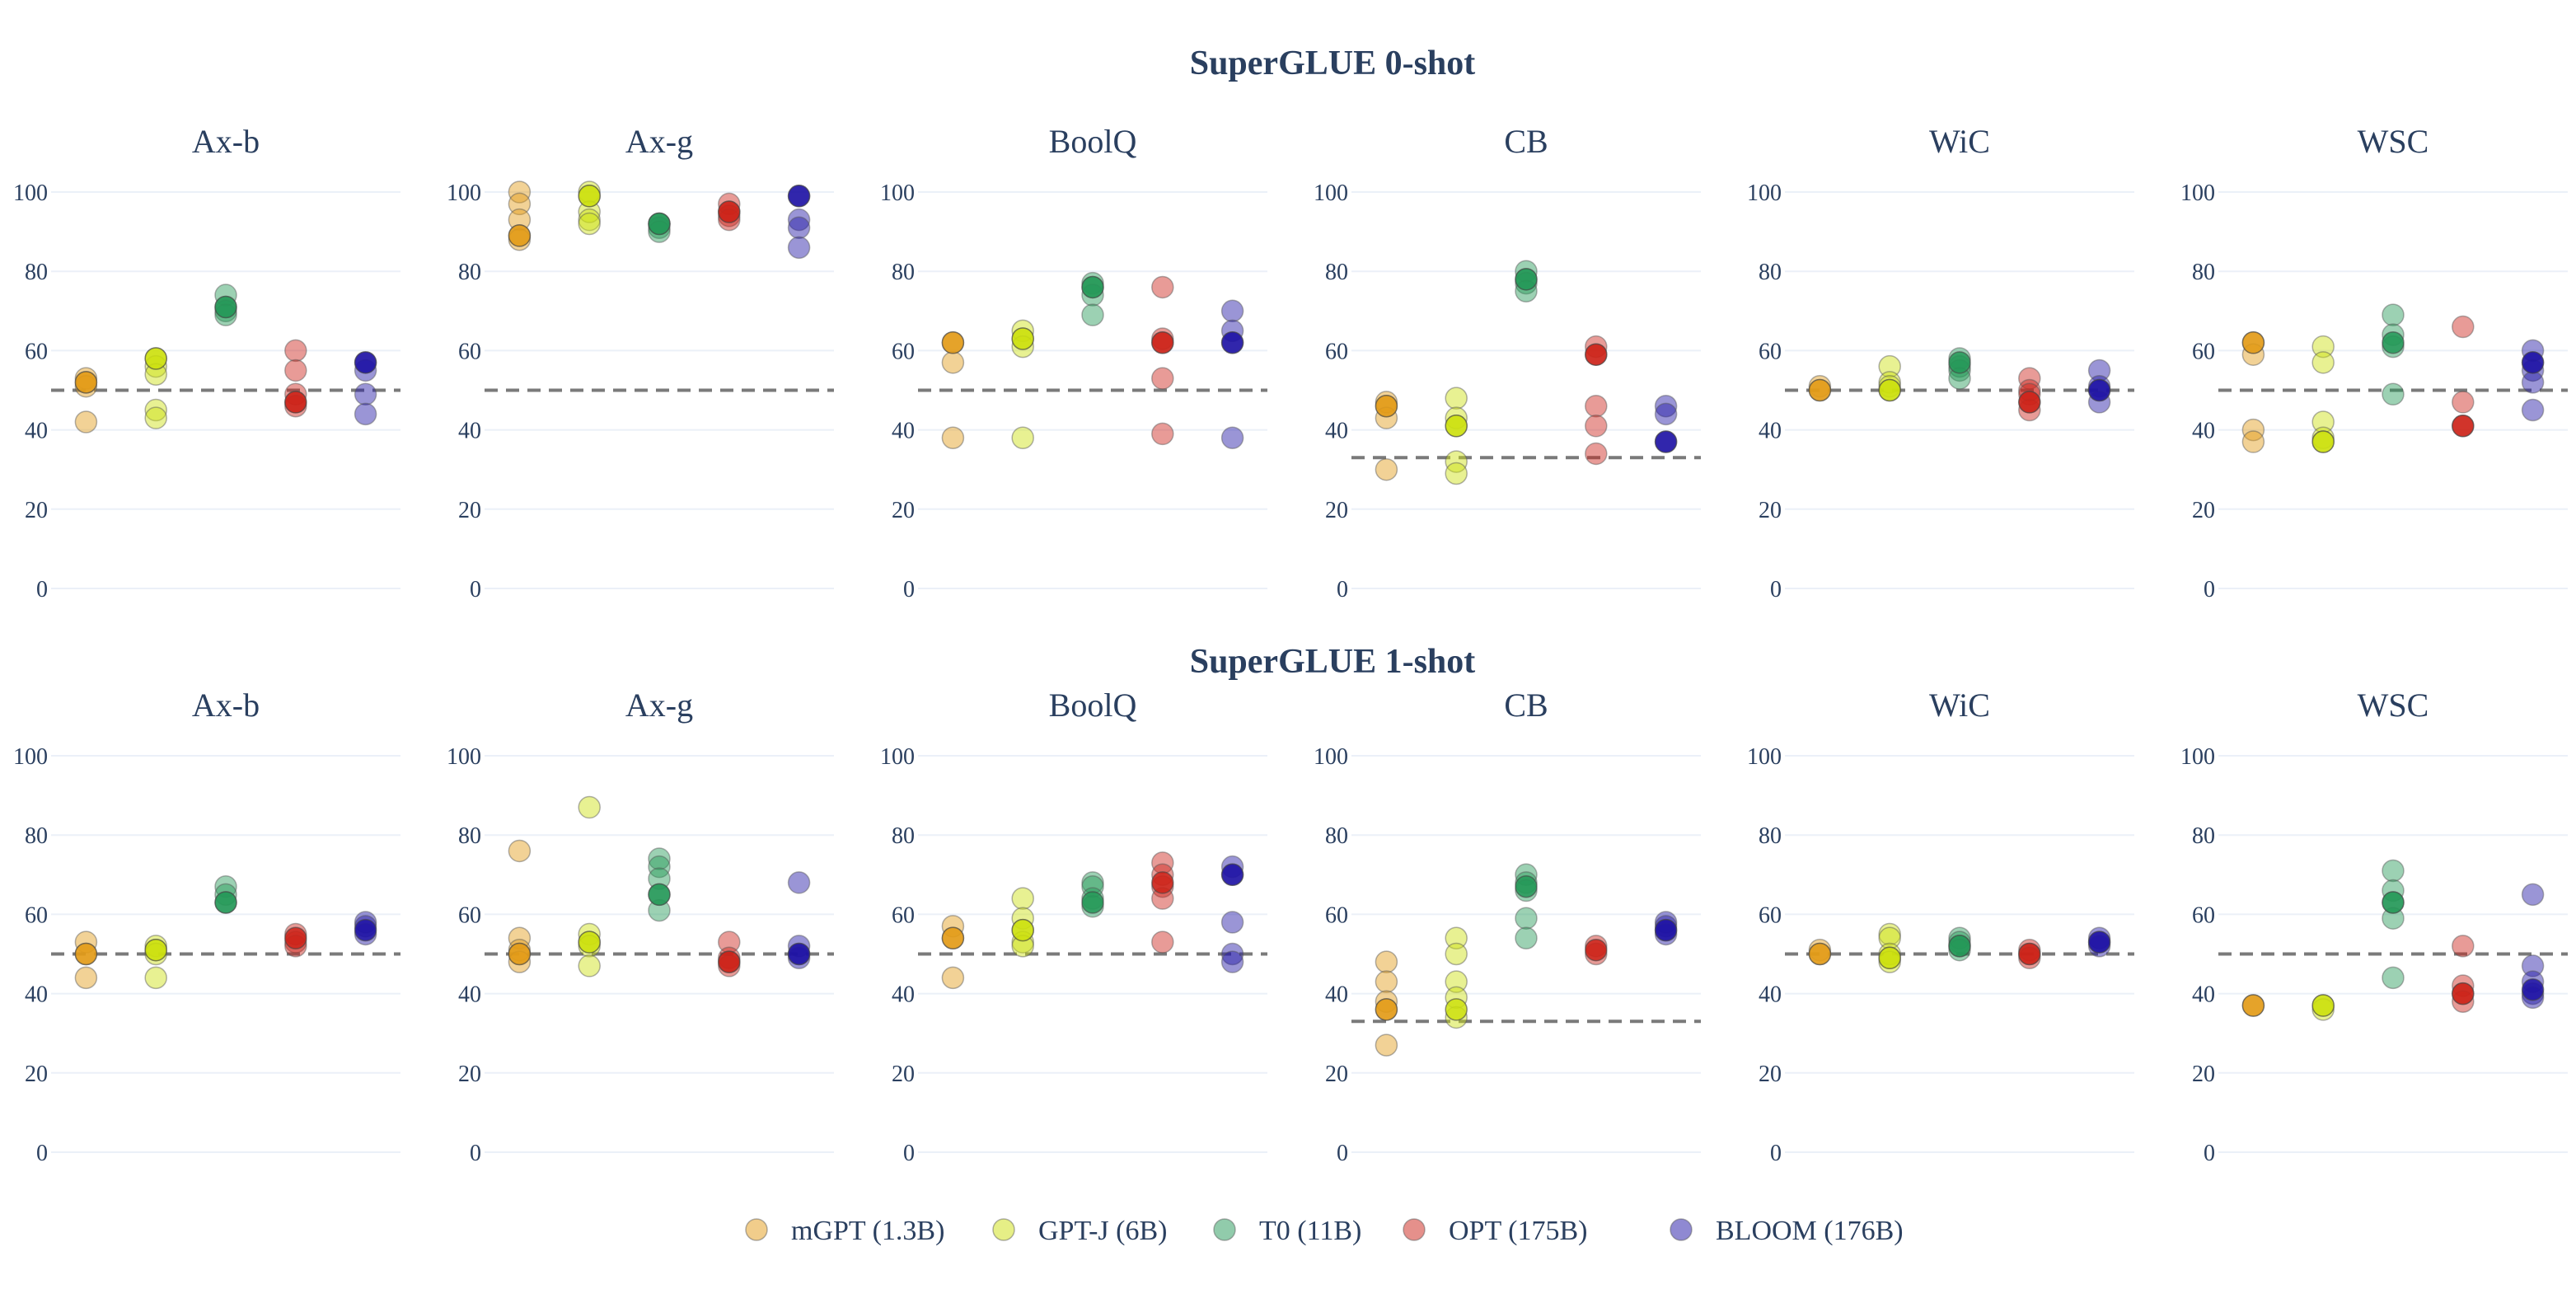 The height and width of the screenshot is (1289, 2576). I want to click on legend-item: mGPT (1.3B), so click(844, 1231).